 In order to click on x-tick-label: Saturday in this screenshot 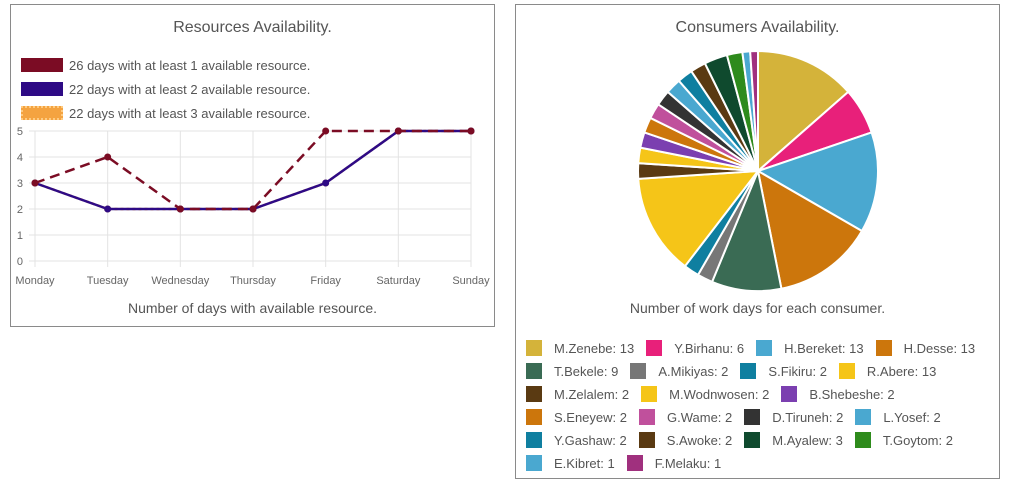, I will do `click(398, 281)`.